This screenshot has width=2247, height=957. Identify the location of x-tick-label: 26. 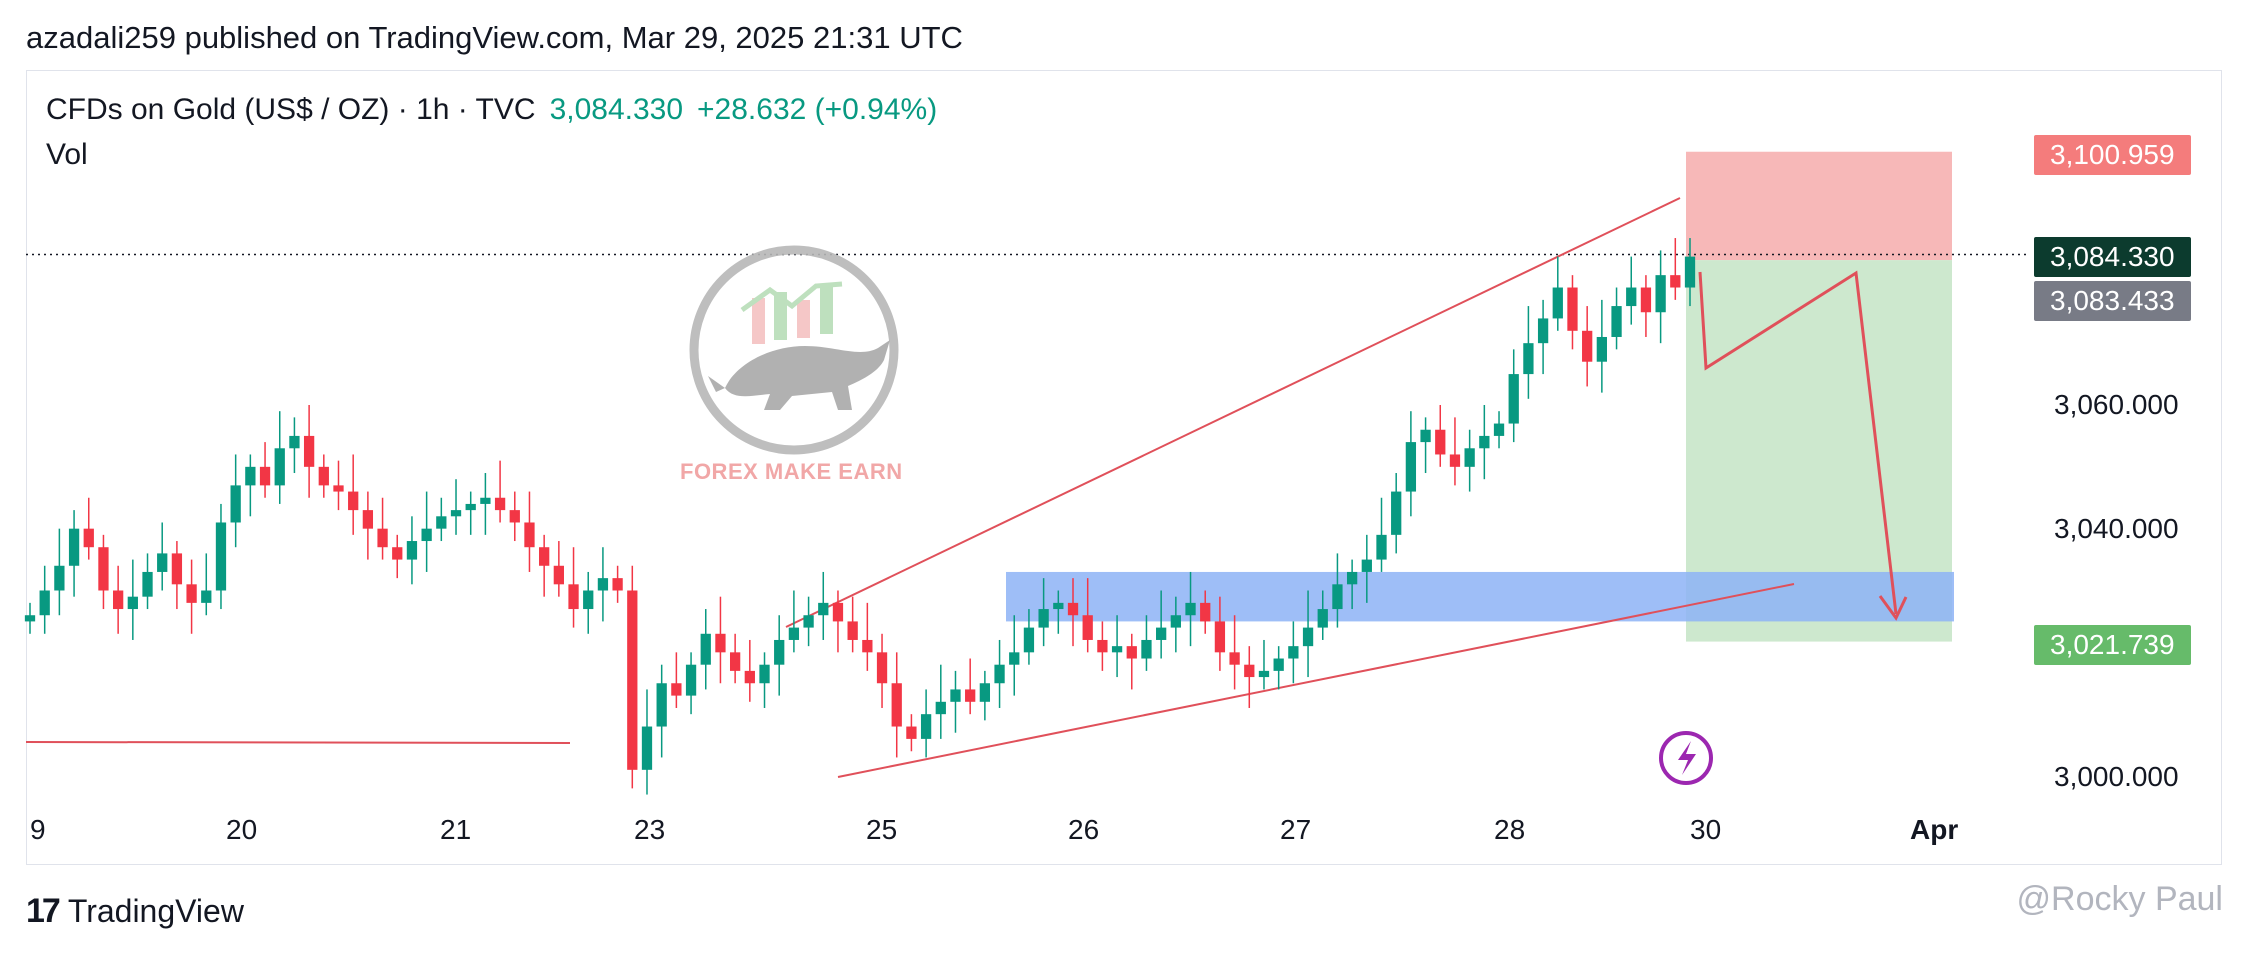
(1084, 829).